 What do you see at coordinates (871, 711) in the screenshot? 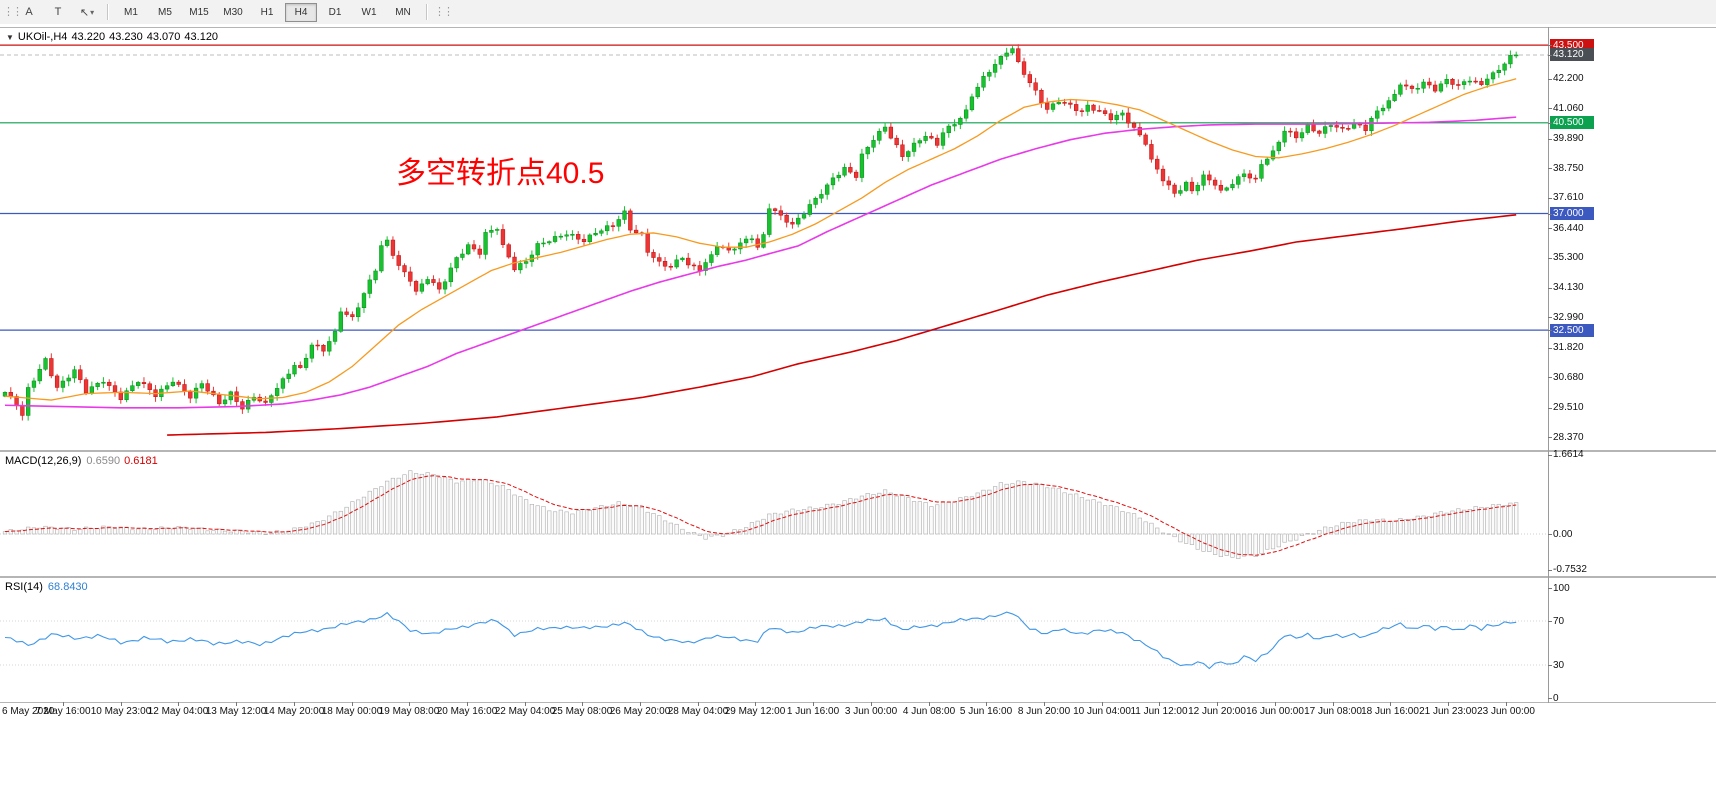
I see `time-axis-label: 3 Jun 00:00` at bounding box center [871, 711].